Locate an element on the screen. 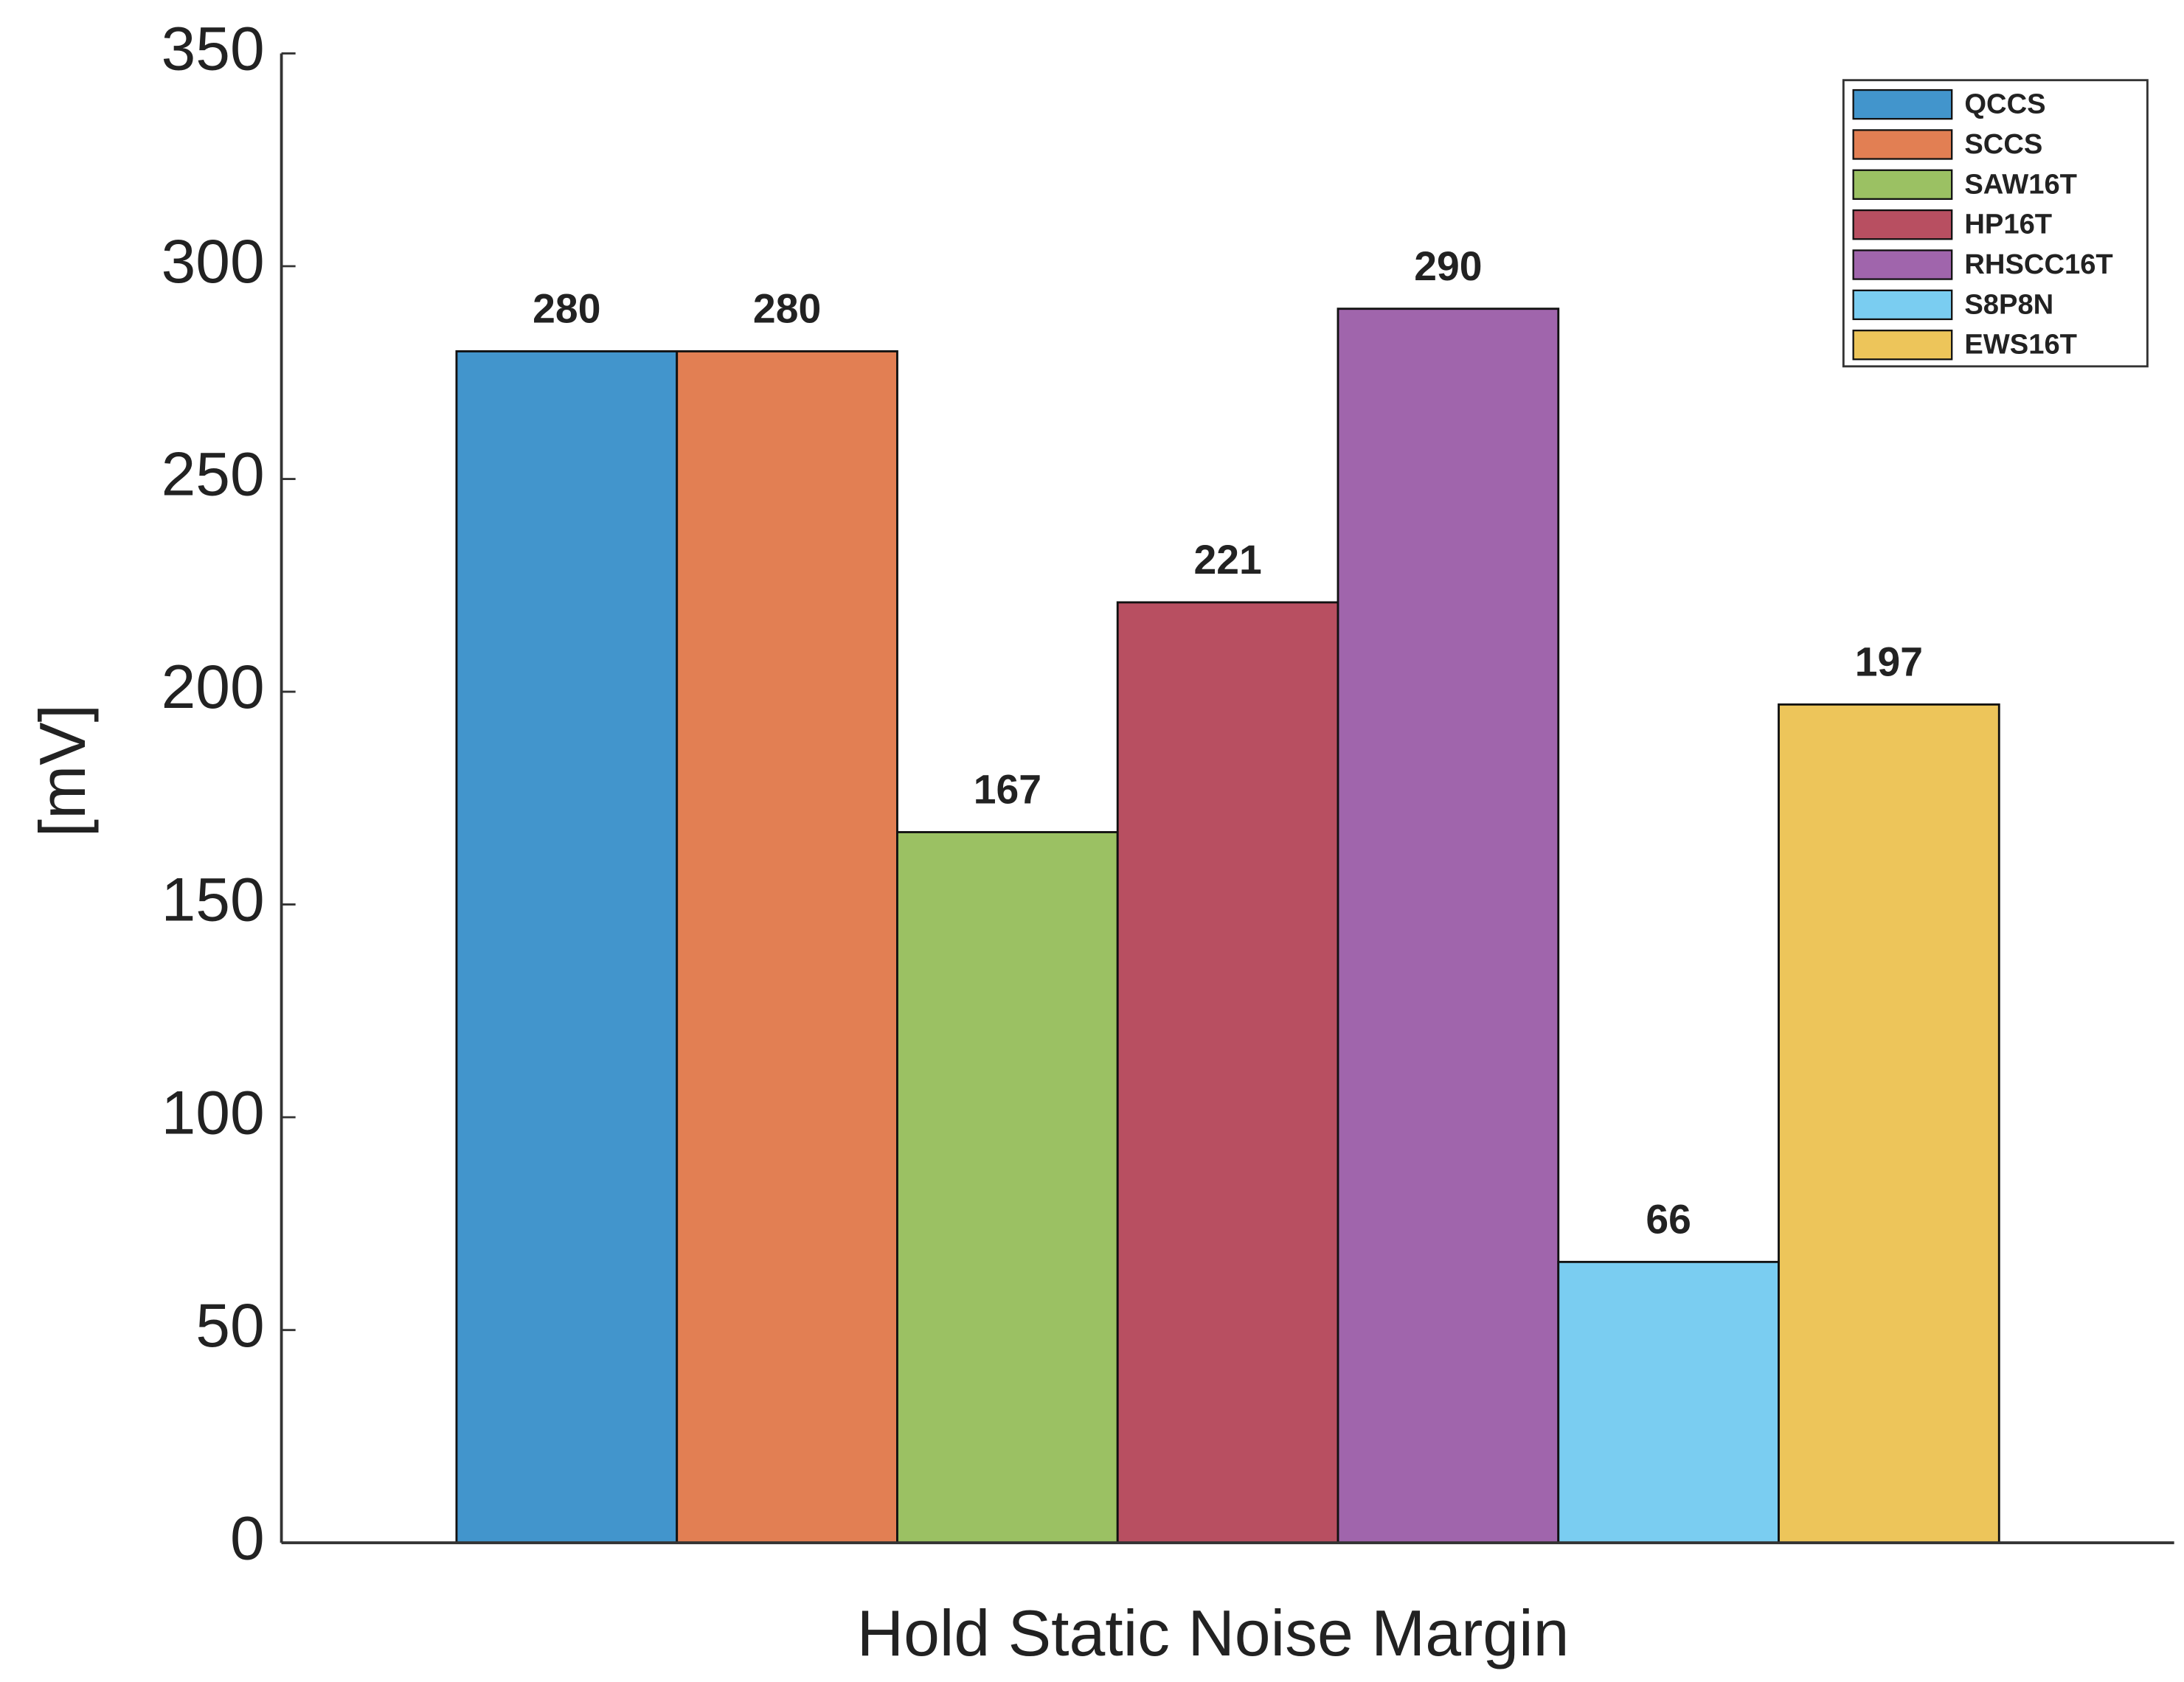 This screenshot has width=2184, height=1682. data-label: 221 is located at coordinates (1227, 560).